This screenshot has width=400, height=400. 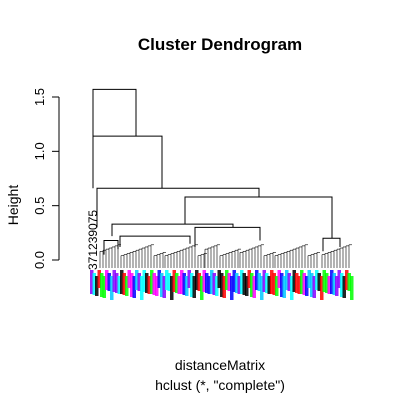 What do you see at coordinates (13, 205) in the screenshot?
I see `y-axis-label: Height` at bounding box center [13, 205].